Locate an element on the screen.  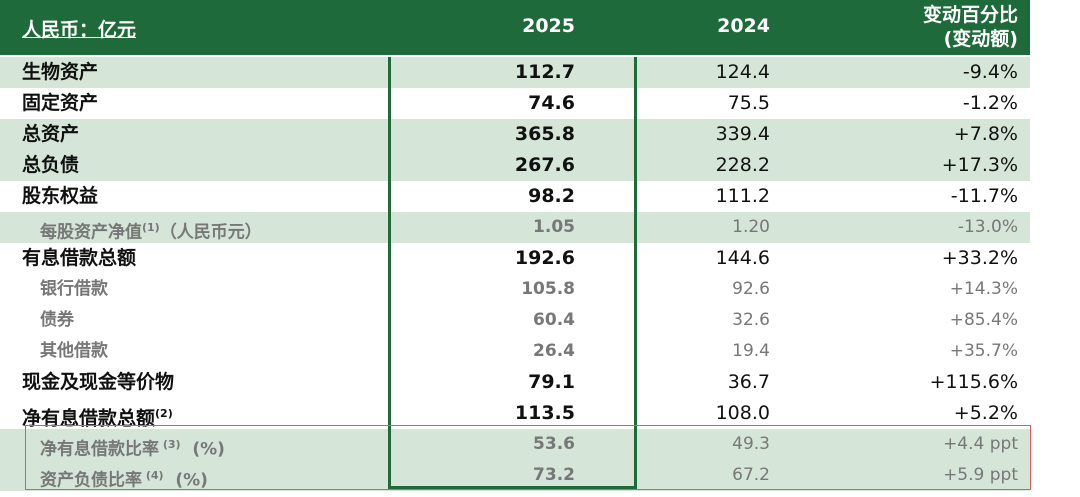
footnote: (2) is located at coordinates (164, 413).